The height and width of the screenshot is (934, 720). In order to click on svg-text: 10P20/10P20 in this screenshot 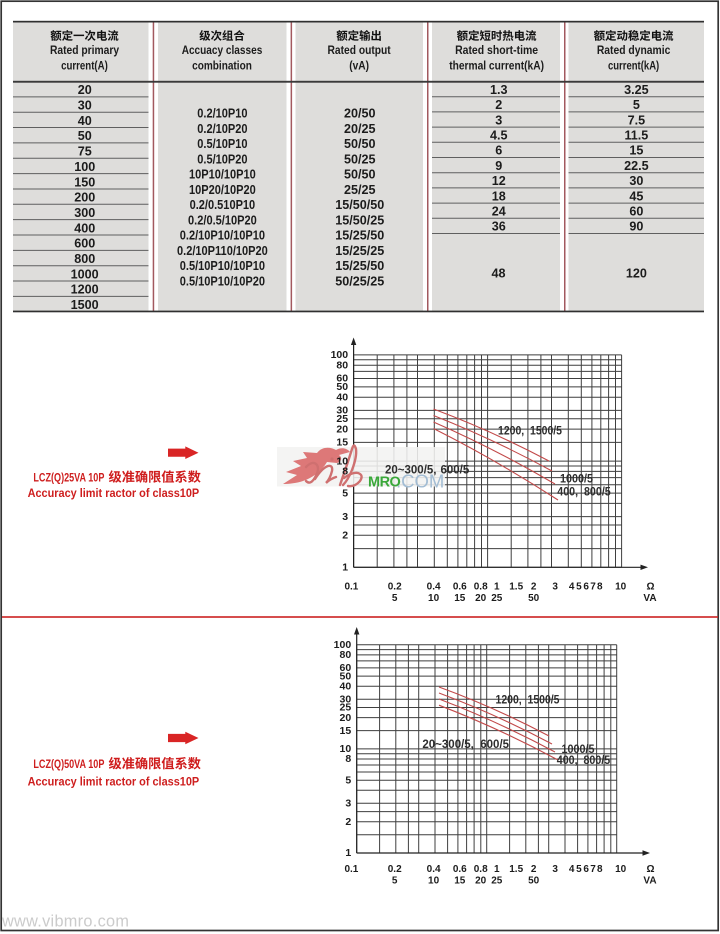, I will do `click(222, 190)`.